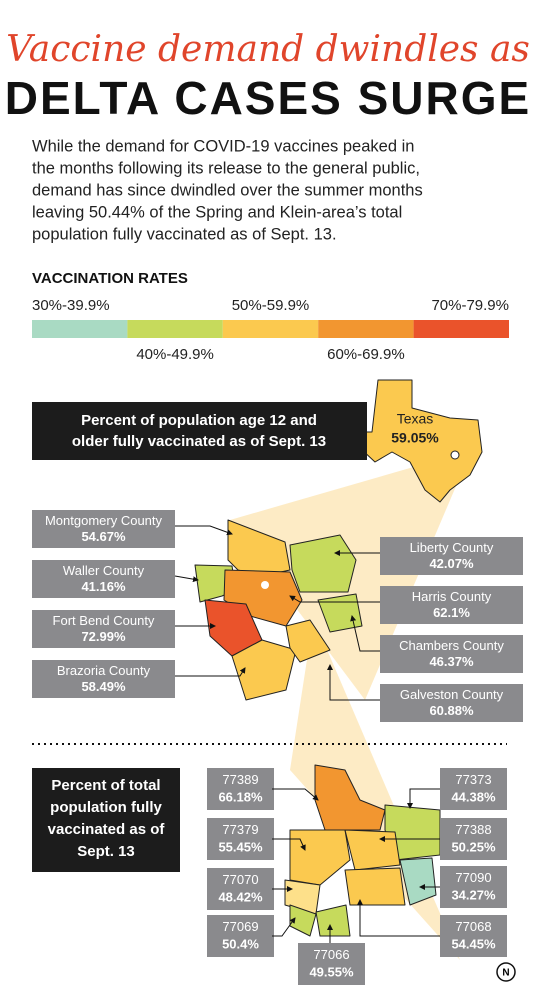 This screenshot has width=537, height=1000. What do you see at coordinates (278, 610) in the screenshot?
I see `county-map` at bounding box center [278, 610].